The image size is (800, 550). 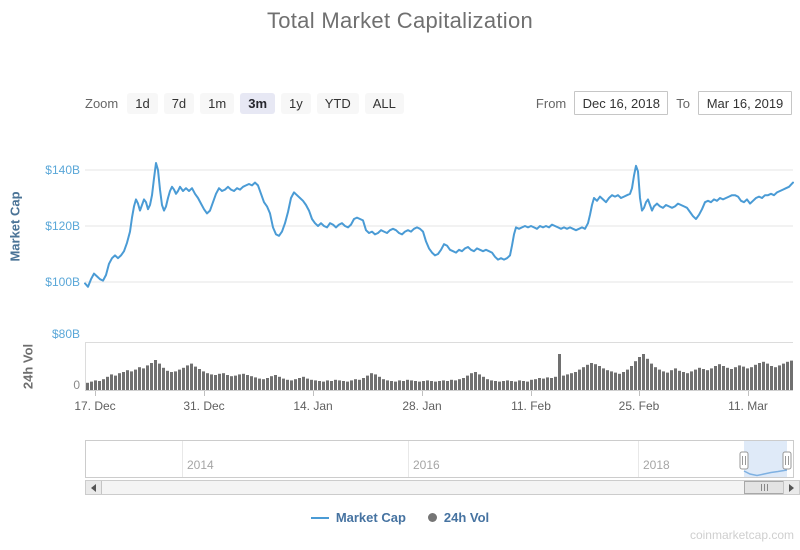 I want to click on scrollbar-track, so click(x=442, y=487).